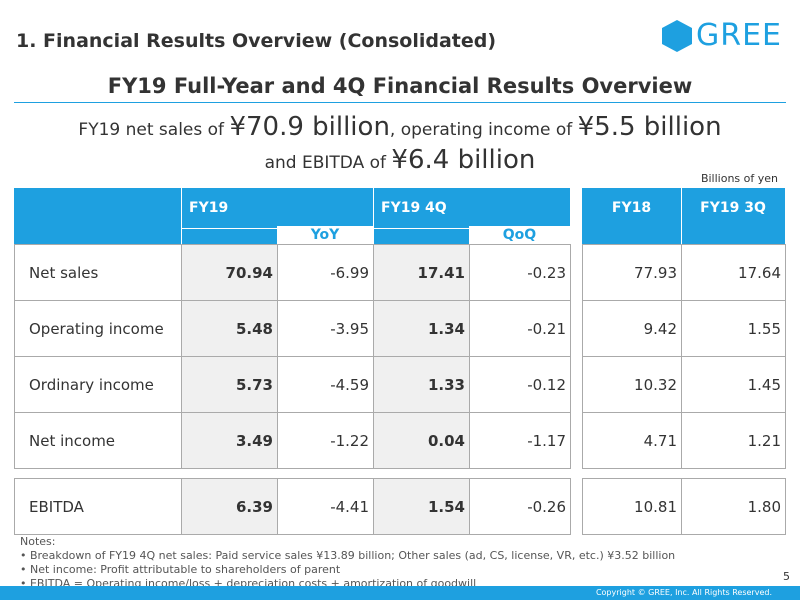  What do you see at coordinates (400, 593) in the screenshot?
I see `footer-bar` at bounding box center [400, 593].